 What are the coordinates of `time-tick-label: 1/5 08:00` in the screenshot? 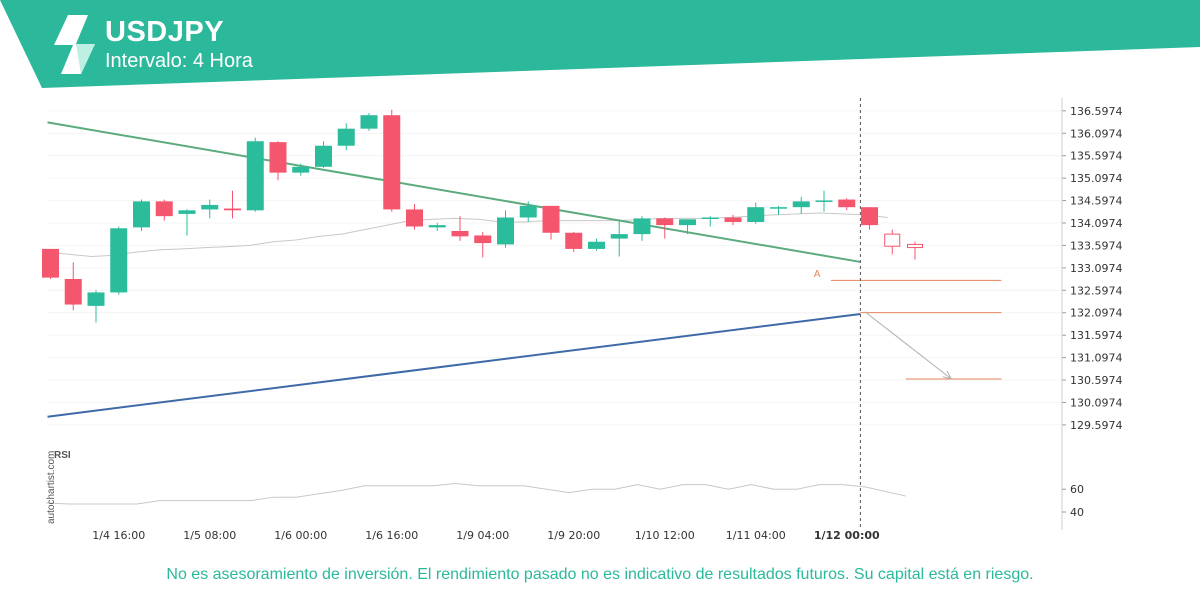 It's located at (209, 535).